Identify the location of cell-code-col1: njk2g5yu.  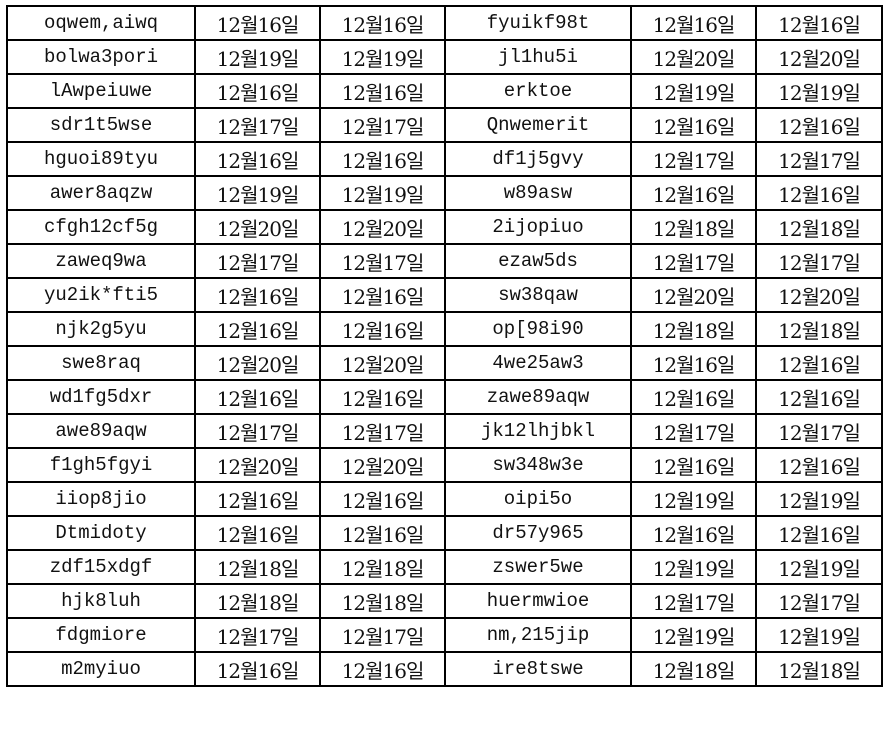
(101, 329).